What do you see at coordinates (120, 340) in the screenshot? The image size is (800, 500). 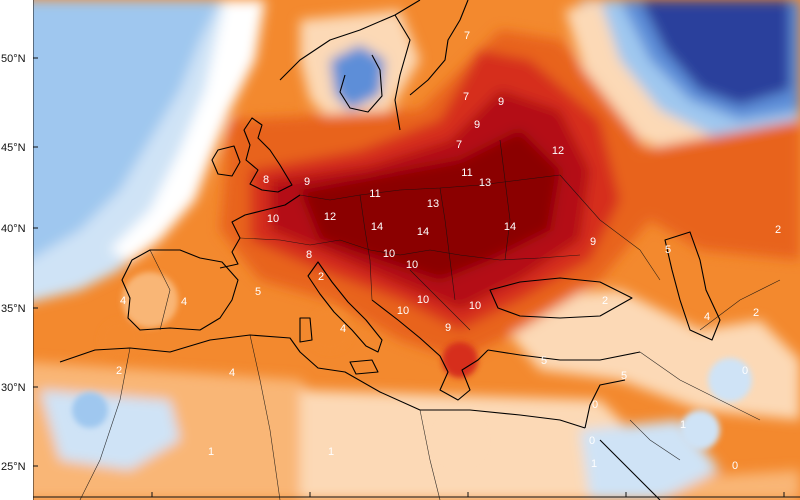 I see `field-spain-patch` at bounding box center [120, 340].